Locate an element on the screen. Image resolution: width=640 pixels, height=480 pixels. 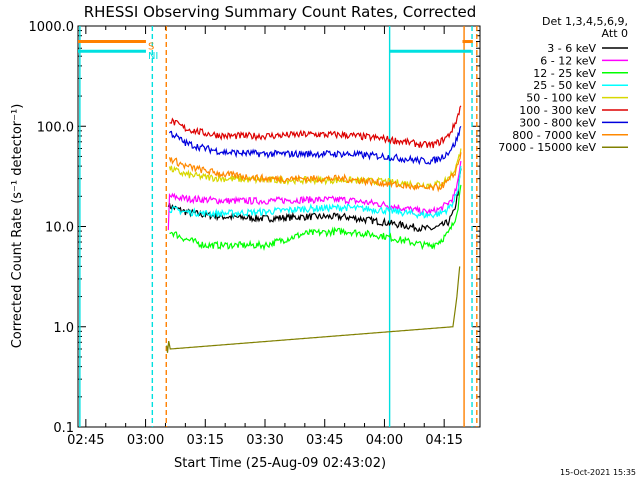
x-tick-label: 03:15 is located at coordinates (205, 440).